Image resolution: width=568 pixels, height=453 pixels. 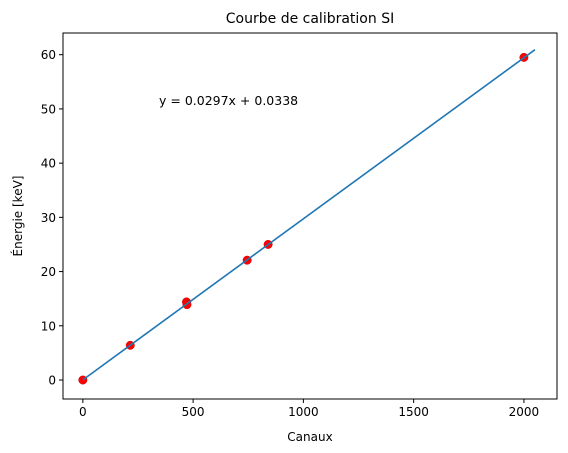 What do you see at coordinates (228, 100) in the screenshot?
I see `fit-equation-annotation: y = 0.0297x + 0.0338` at bounding box center [228, 100].